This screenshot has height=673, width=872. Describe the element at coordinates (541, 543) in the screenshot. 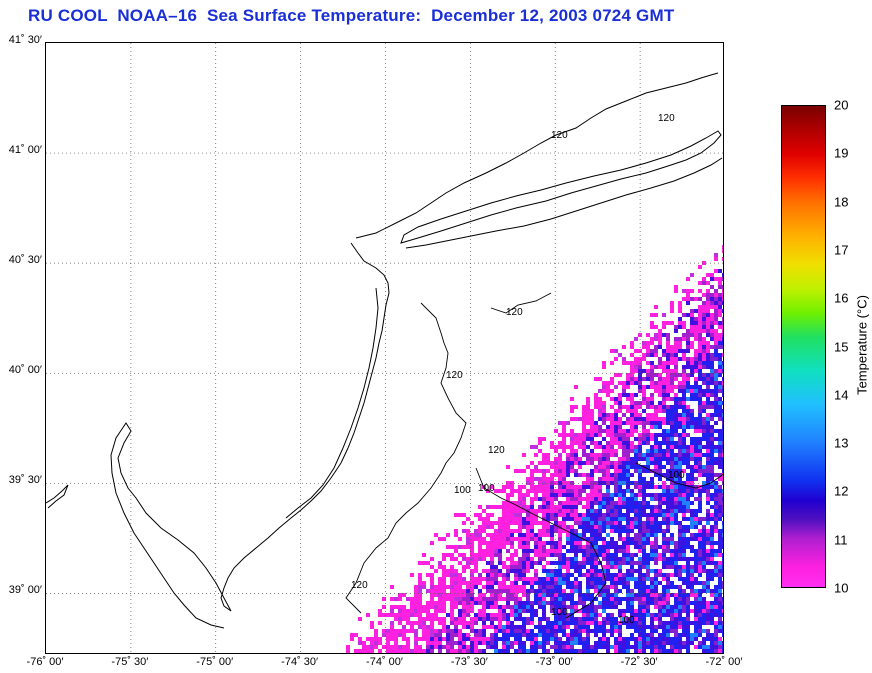

I see `isobath-100-shelf` at that location.